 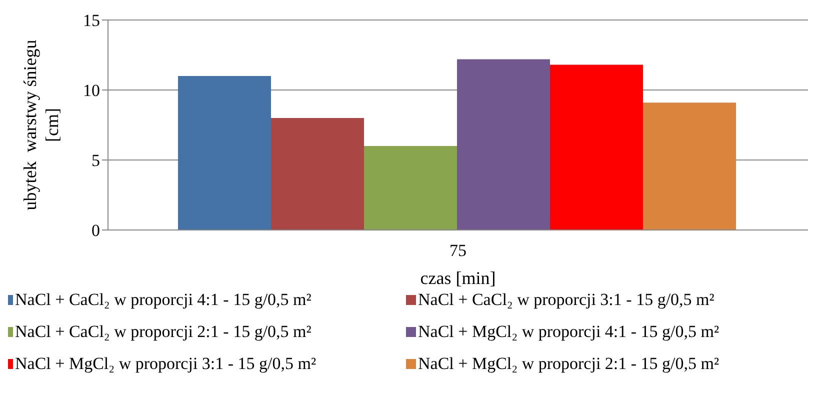 What do you see at coordinates (165, 364) in the screenshot?
I see `legend-label: NaCl + MgCl₂ w proporcji 3:1 - 15 g/0,5 m²` at bounding box center [165, 364].